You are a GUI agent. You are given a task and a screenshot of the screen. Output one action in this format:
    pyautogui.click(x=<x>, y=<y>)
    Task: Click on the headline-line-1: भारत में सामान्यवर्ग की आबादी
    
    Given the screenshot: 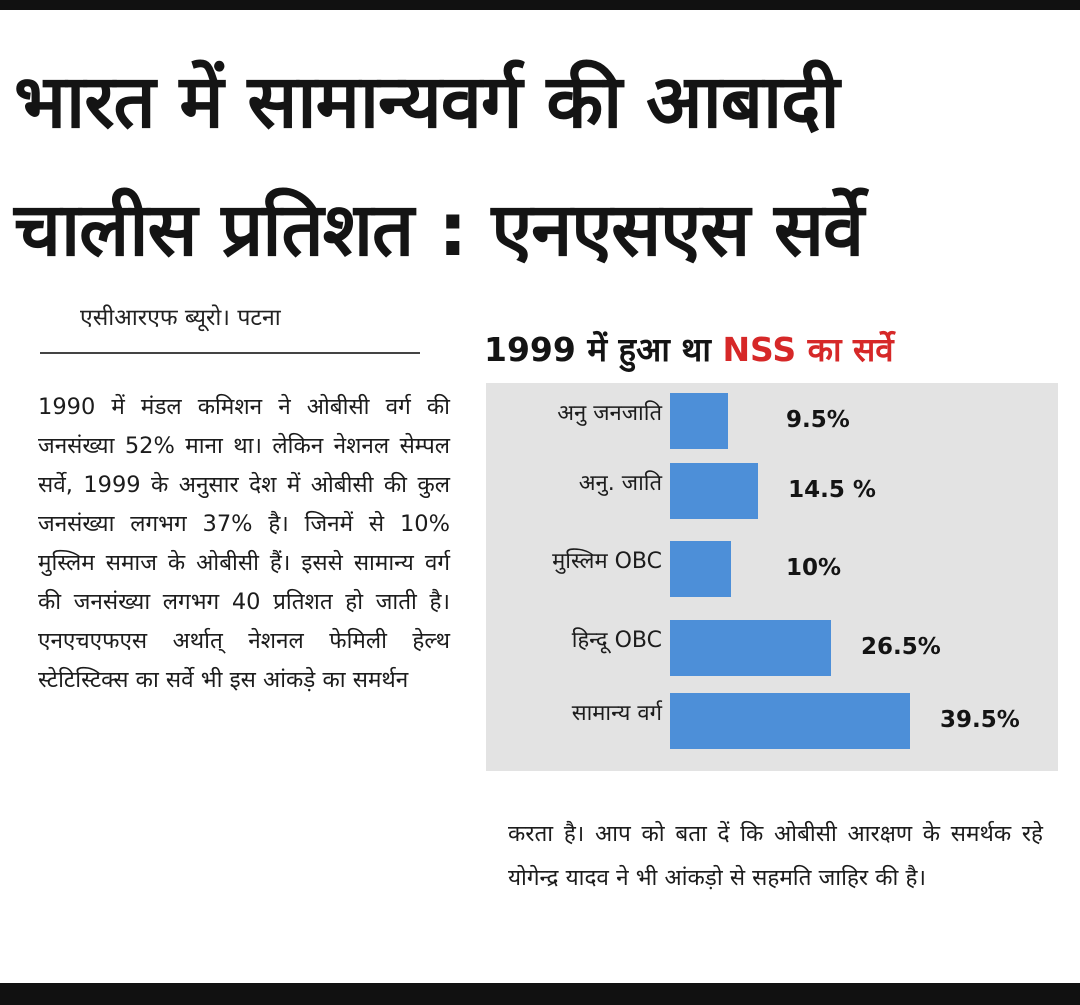 What is the action you would take?
    pyautogui.click(x=427, y=102)
    